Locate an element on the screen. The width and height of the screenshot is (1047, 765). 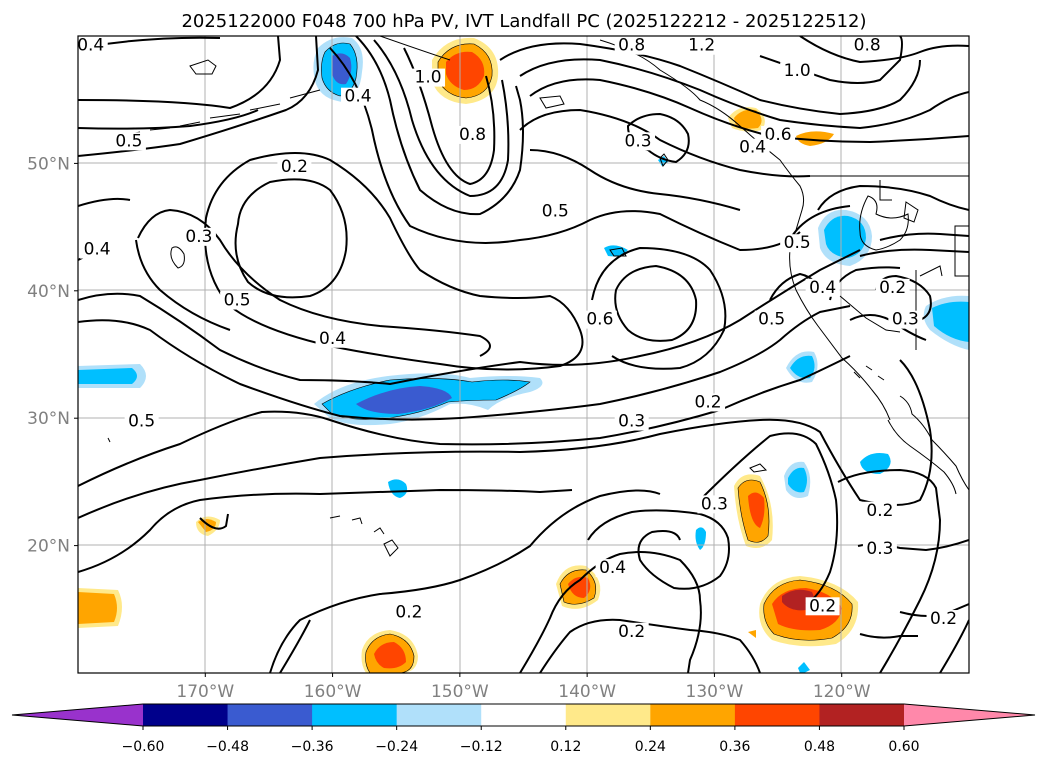
colorbar-tick-label: 0.36 is located at coordinates (734, 747).